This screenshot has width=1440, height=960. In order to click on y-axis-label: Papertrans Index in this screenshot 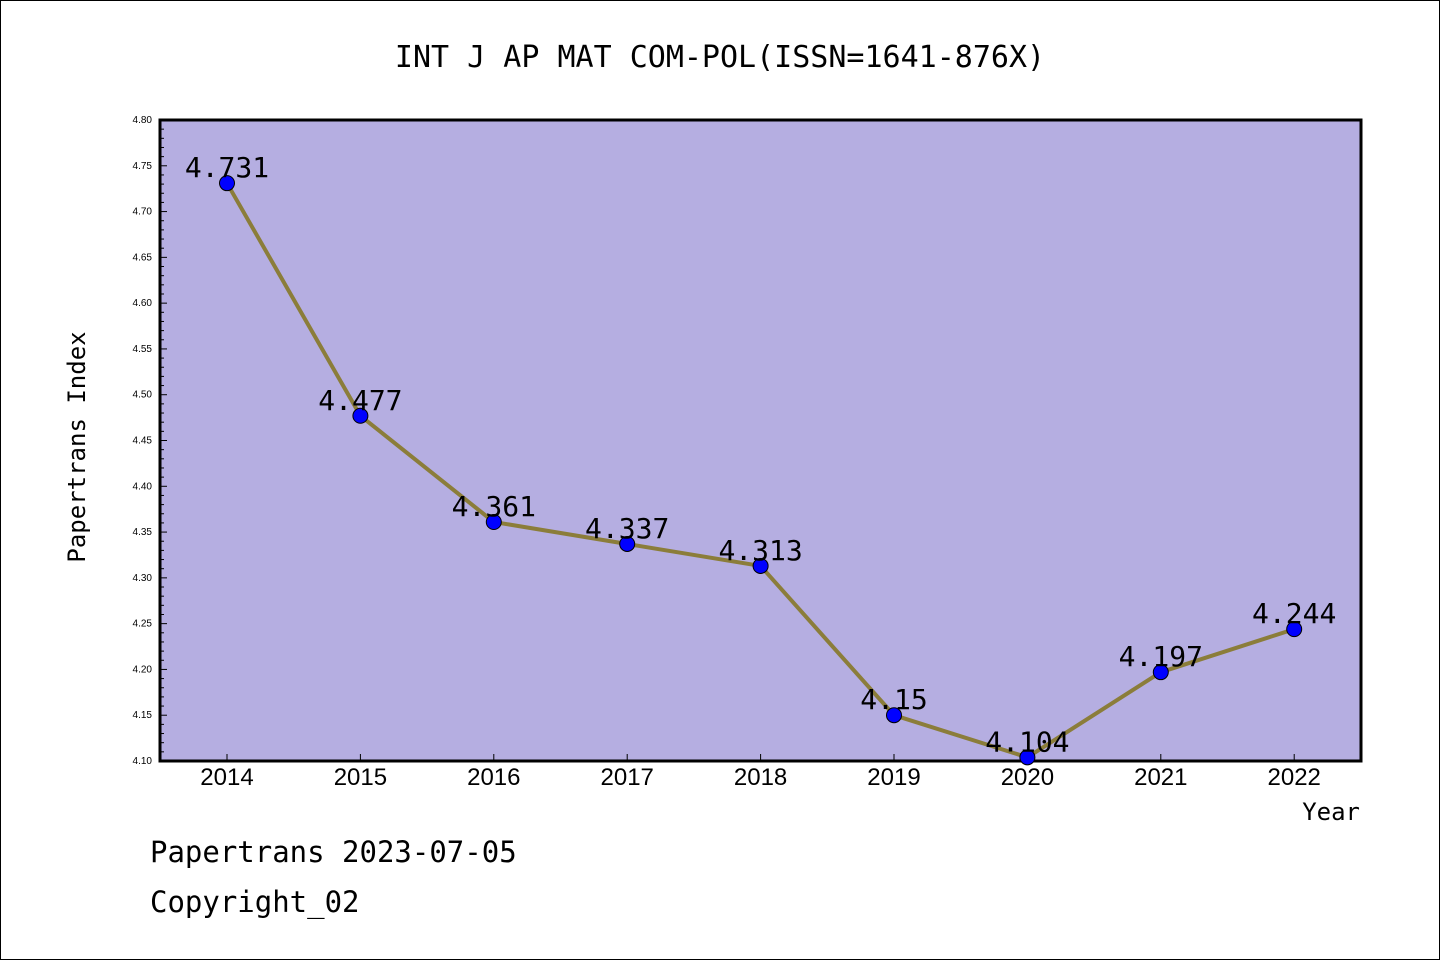, I will do `click(77, 446)`.